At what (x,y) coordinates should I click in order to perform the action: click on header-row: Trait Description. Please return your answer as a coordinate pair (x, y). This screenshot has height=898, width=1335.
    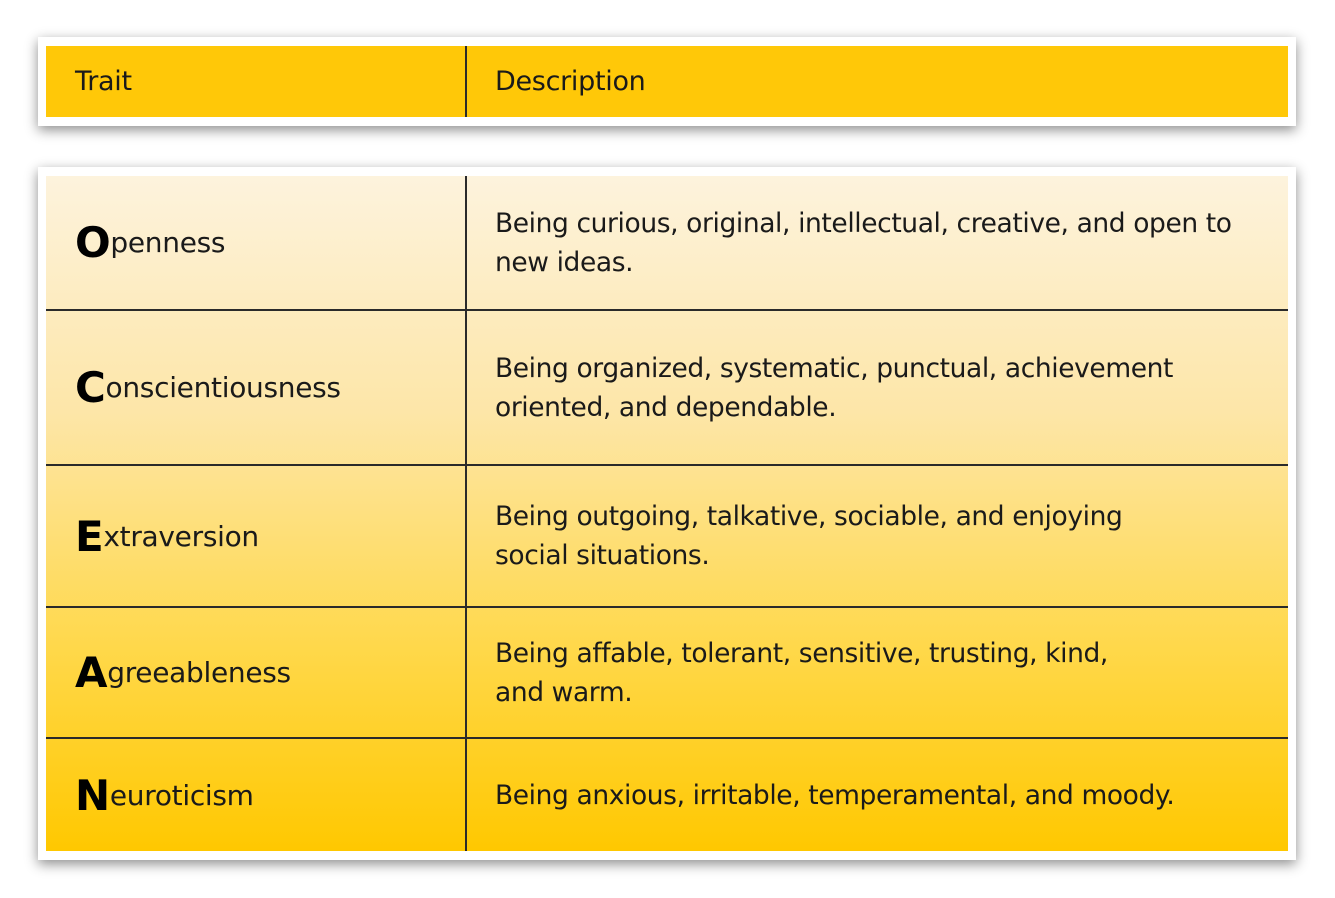
    Looking at the image, I should click on (667, 81).